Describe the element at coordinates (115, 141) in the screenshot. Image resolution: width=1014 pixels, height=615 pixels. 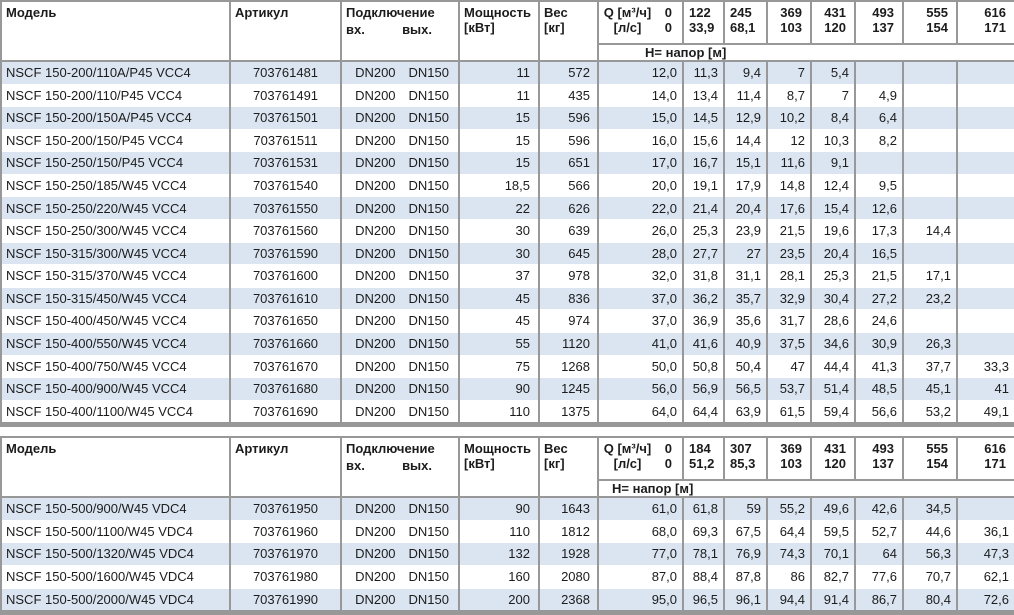
I see `model-cell: NSCF 150-200/150/P45 VCC4` at that location.